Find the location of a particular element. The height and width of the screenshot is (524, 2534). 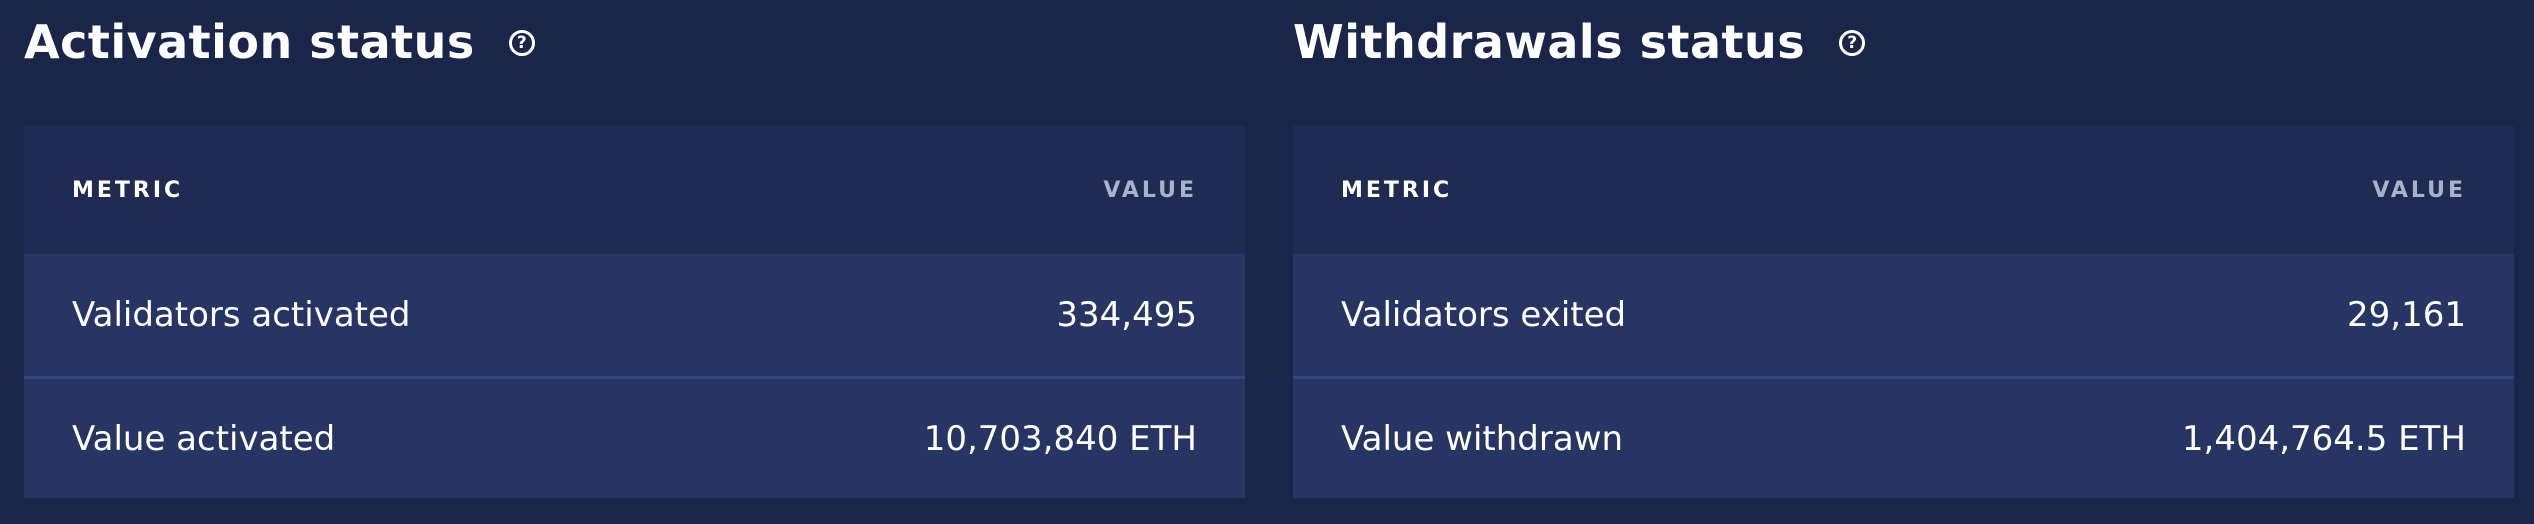

table-row: Value activated 10,703,840 ETH is located at coordinates (634, 437).